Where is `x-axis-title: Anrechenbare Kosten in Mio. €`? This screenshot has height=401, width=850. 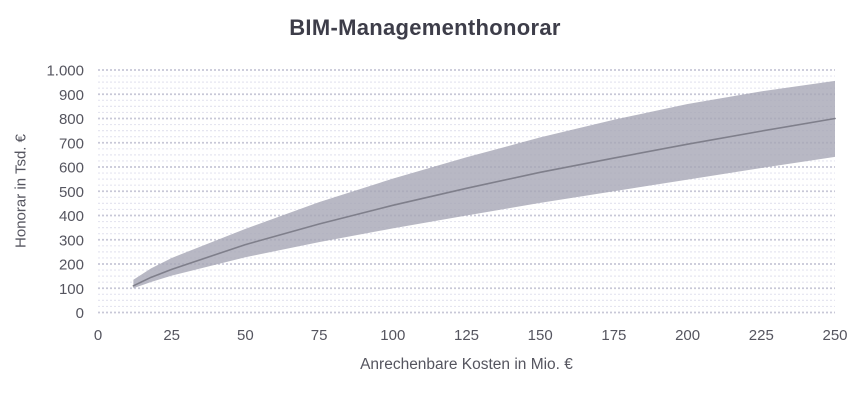
x-axis-title: Anrechenbare Kosten in Mio. € is located at coordinates (466, 364).